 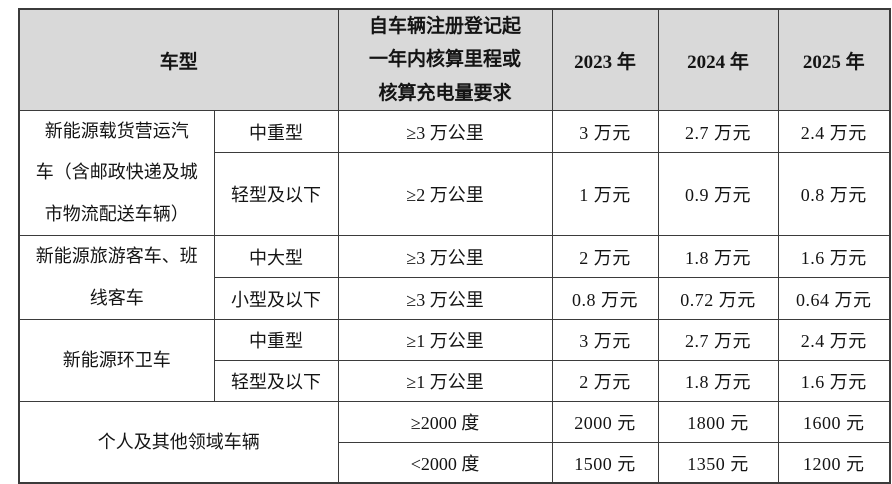 I want to click on category-bus-line-1: 新能源旅游客车、班, so click(x=116, y=256).